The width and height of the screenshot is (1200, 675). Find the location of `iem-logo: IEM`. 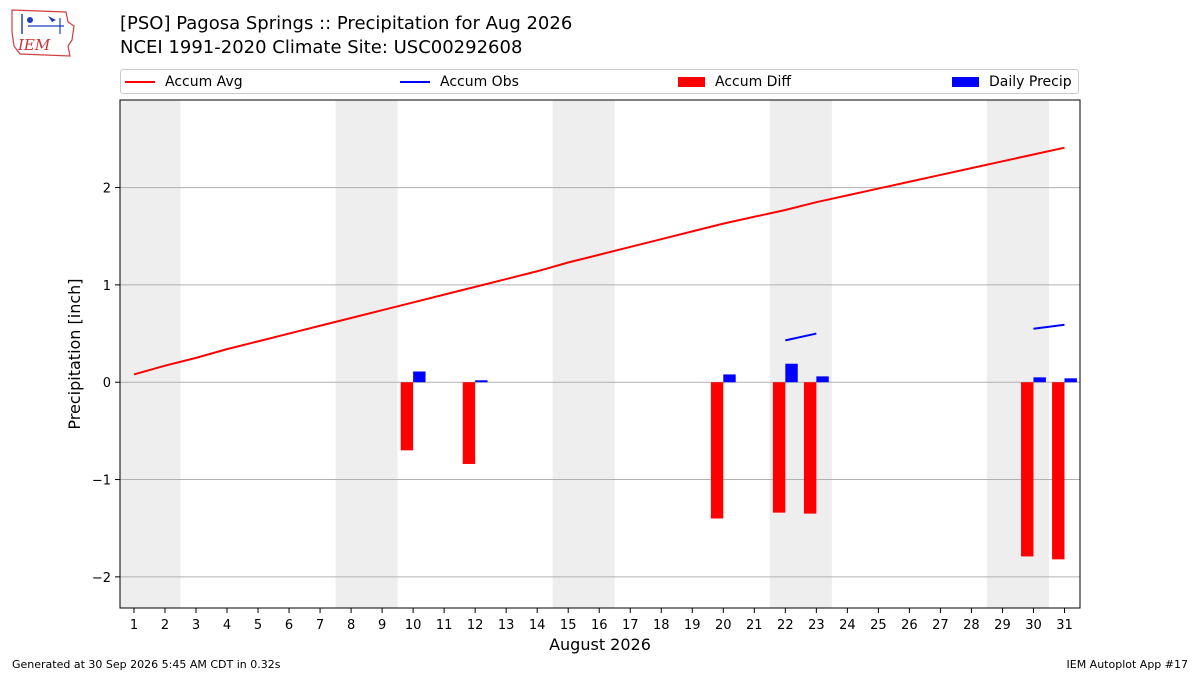

iem-logo: IEM is located at coordinates (43, 33).